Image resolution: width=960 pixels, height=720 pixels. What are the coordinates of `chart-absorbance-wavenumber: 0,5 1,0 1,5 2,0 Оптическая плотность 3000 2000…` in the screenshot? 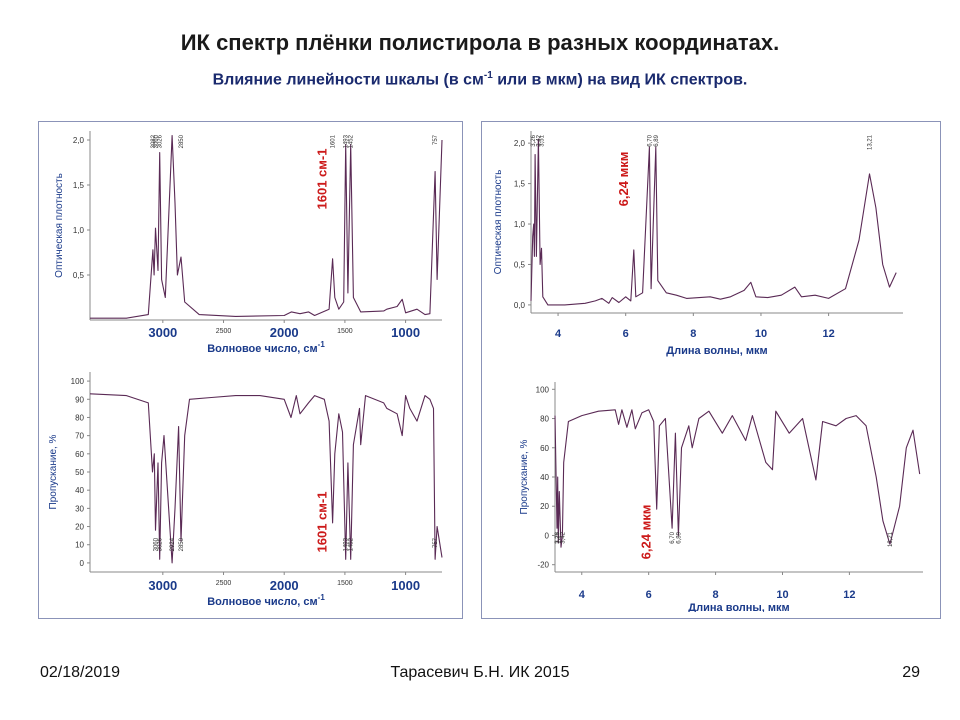 It's located at (248, 243).